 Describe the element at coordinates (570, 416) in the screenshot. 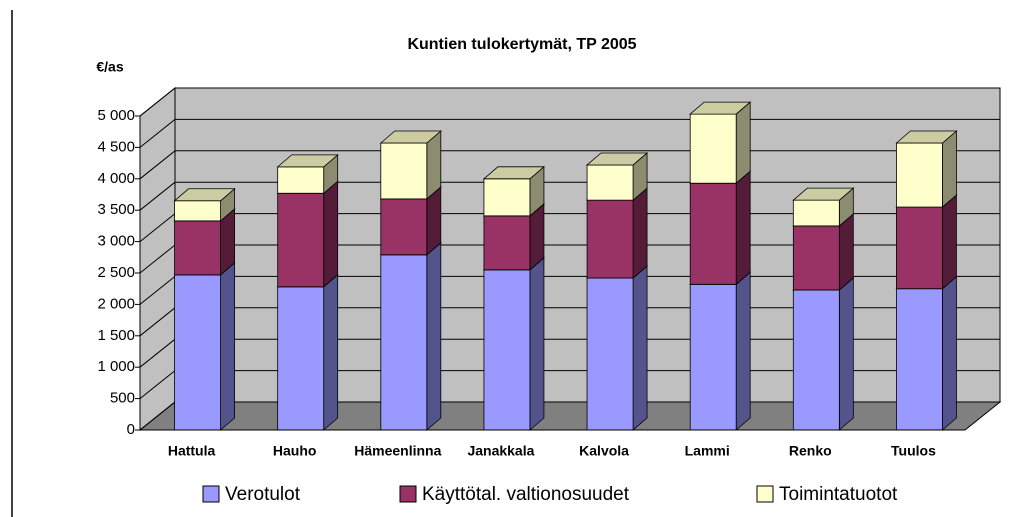

I see `floor` at that location.